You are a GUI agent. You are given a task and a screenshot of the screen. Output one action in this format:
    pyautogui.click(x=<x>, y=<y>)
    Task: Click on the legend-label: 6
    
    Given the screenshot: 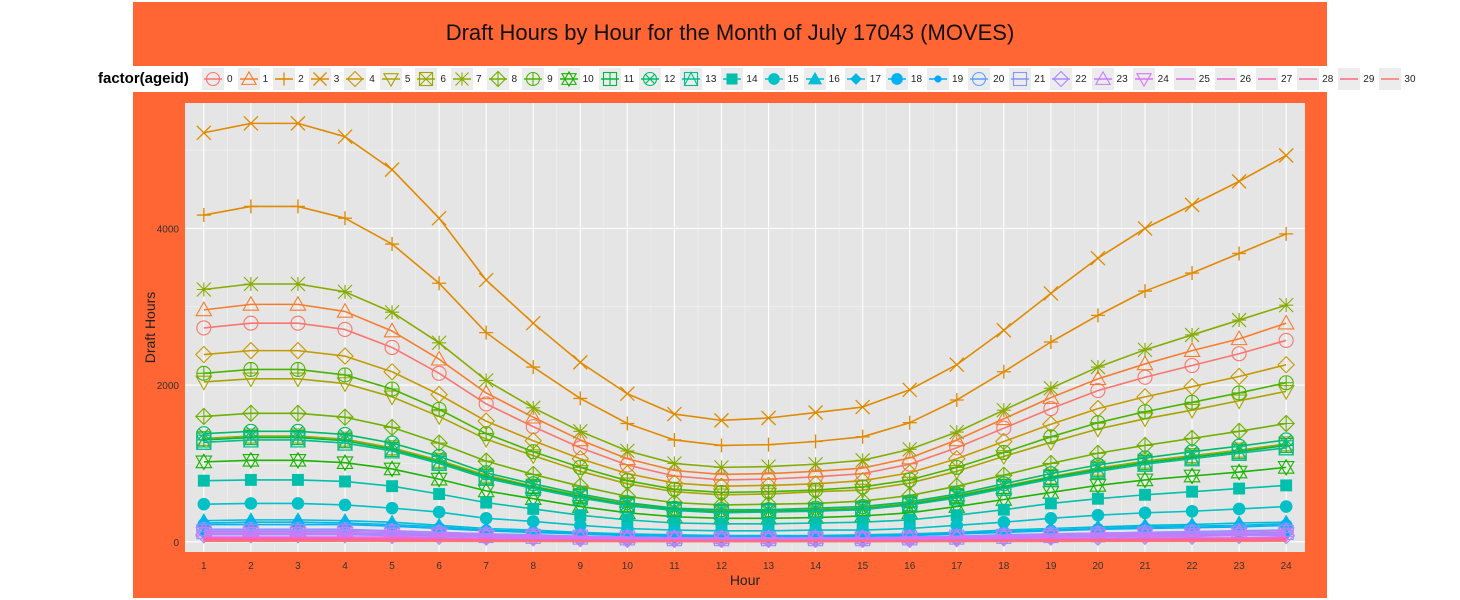 What is the action you would take?
    pyautogui.click(x=443, y=79)
    